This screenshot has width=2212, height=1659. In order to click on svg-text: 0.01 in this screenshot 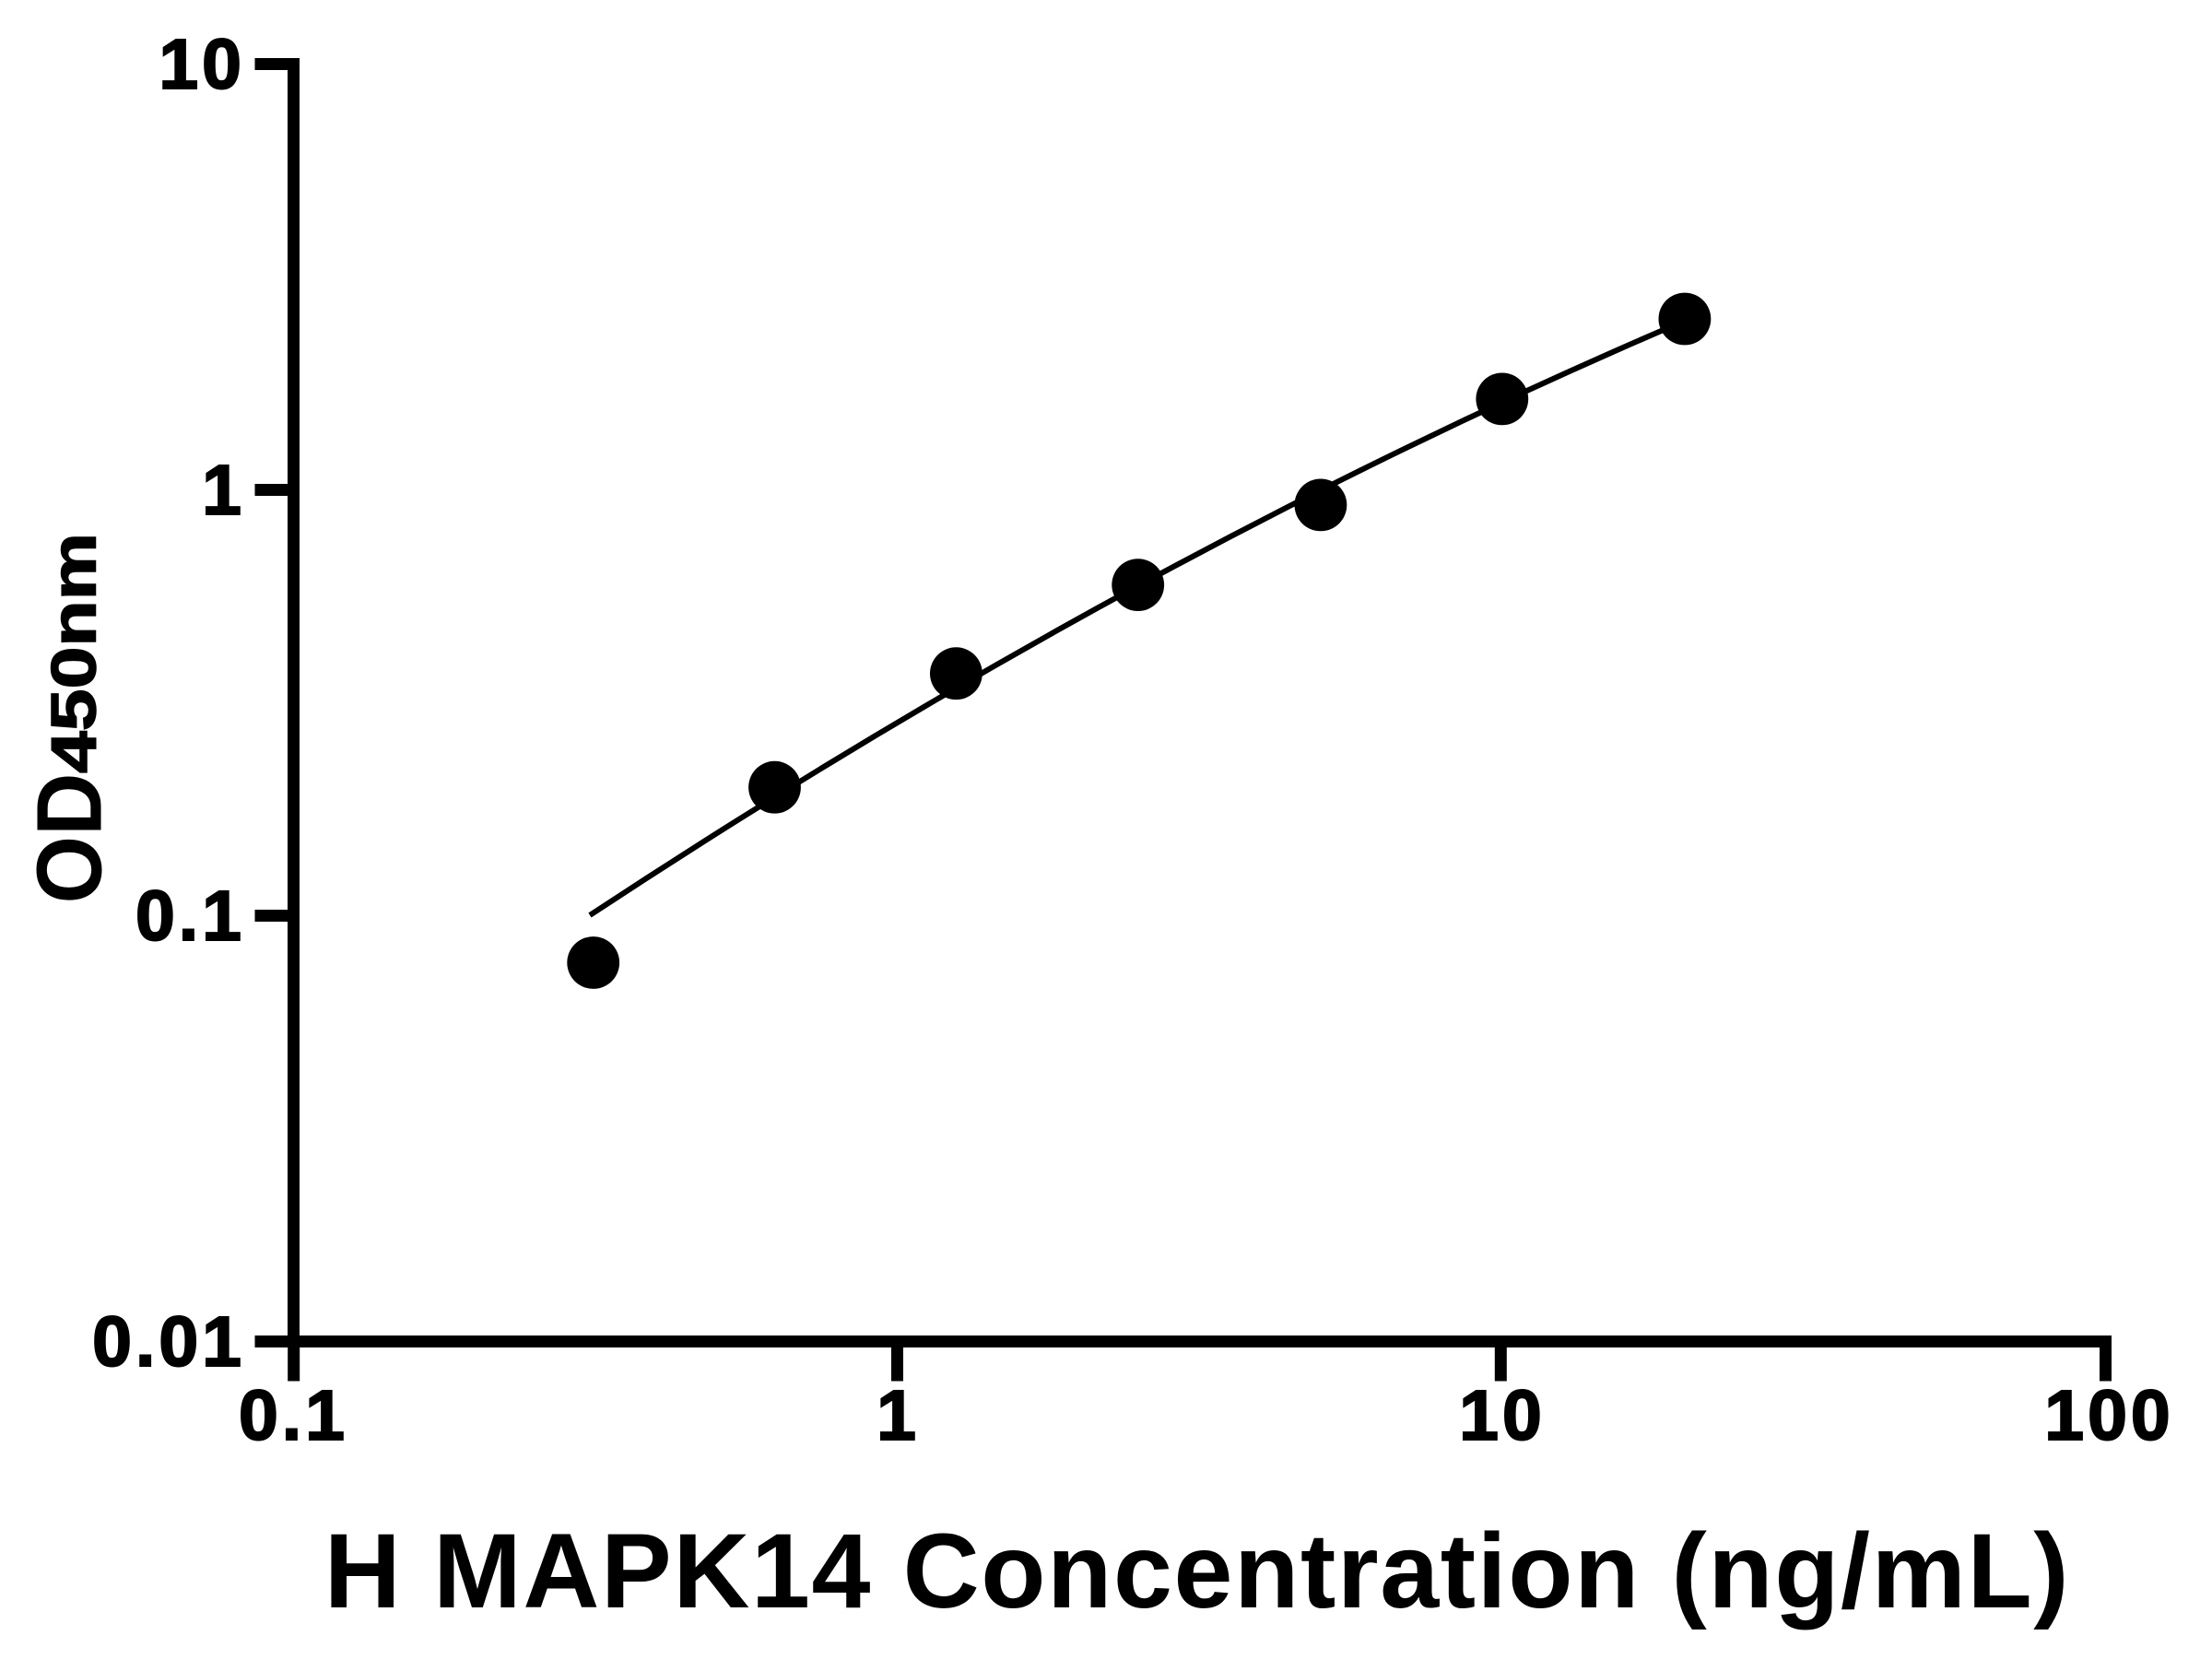, I will do `click(168, 1342)`.